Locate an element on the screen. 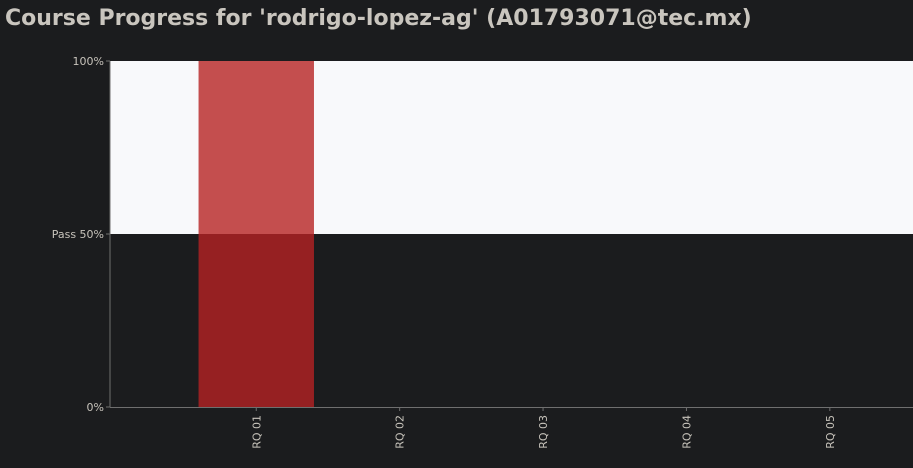 This screenshot has height=468, width=913. x-tick-label: RQ 04 is located at coordinates (686, 432).